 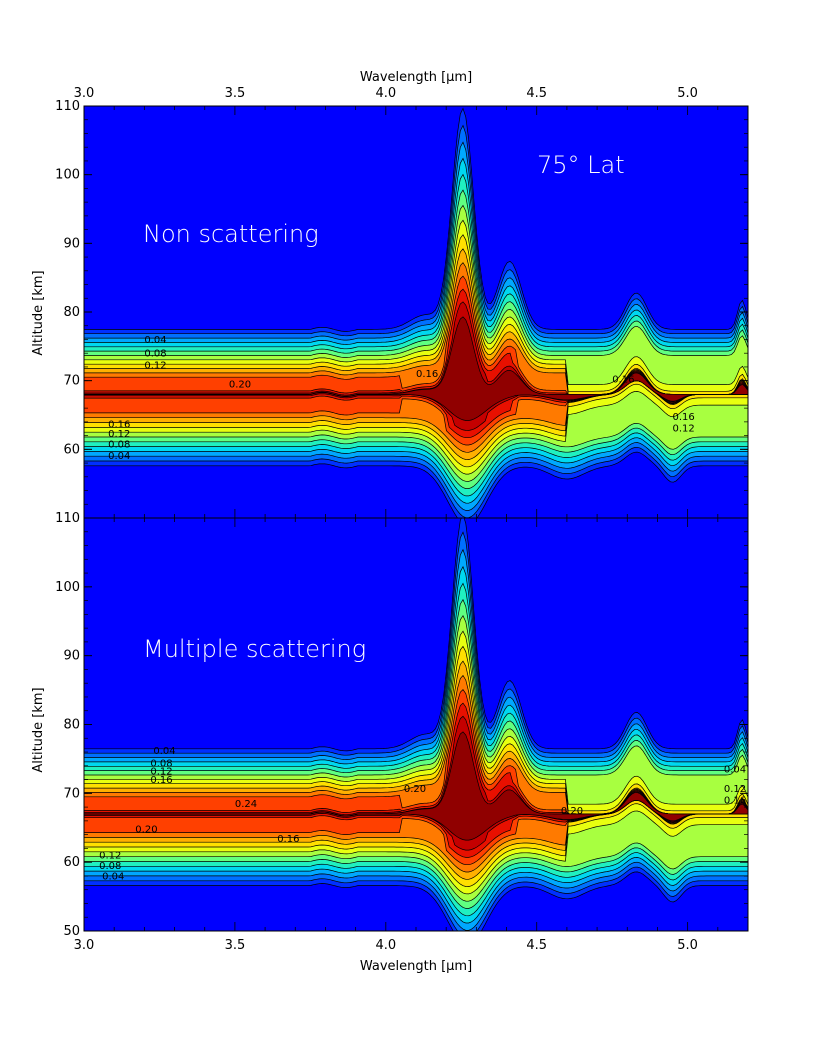 I want to click on bottom-xaxis-ticks: 3.0 3.5 4.0 4.5 5.0, so click(x=386, y=945).